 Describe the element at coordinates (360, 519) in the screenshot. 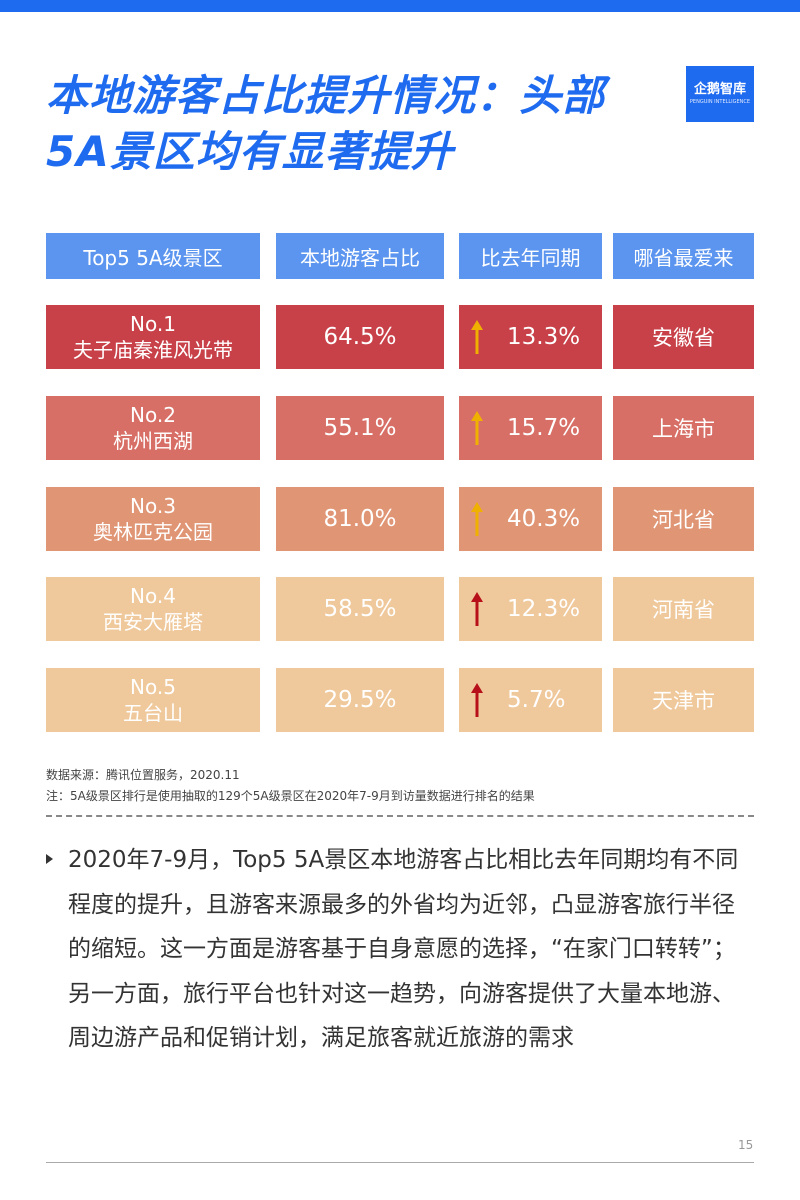

I see `row-3-share: 81.0%` at that location.